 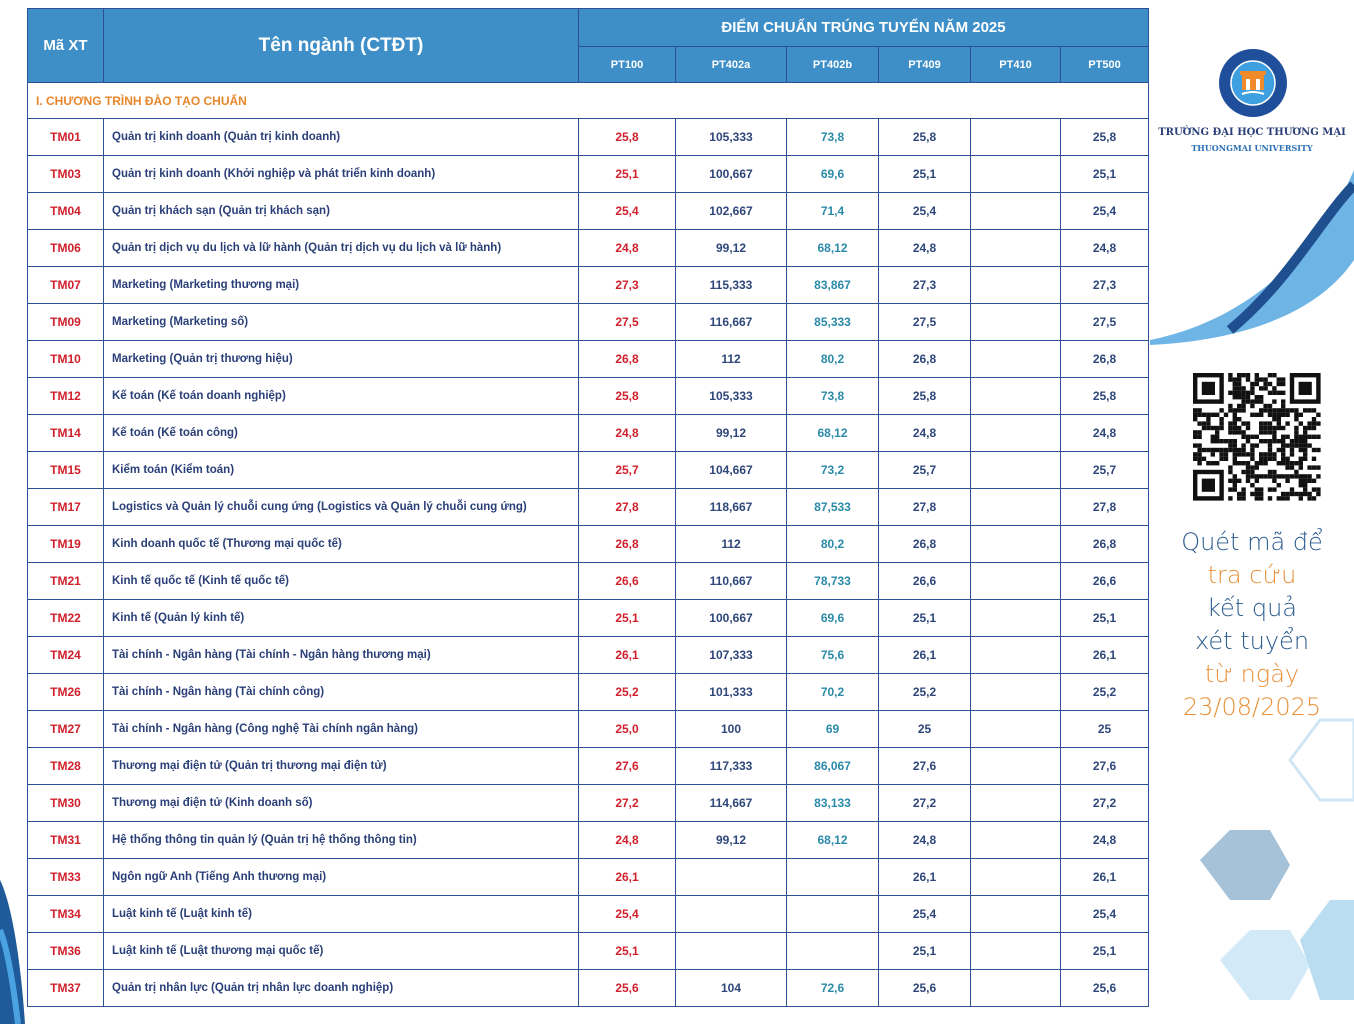 What do you see at coordinates (832, 988) in the screenshot?
I see `pt402b-cell: 72,6` at bounding box center [832, 988].